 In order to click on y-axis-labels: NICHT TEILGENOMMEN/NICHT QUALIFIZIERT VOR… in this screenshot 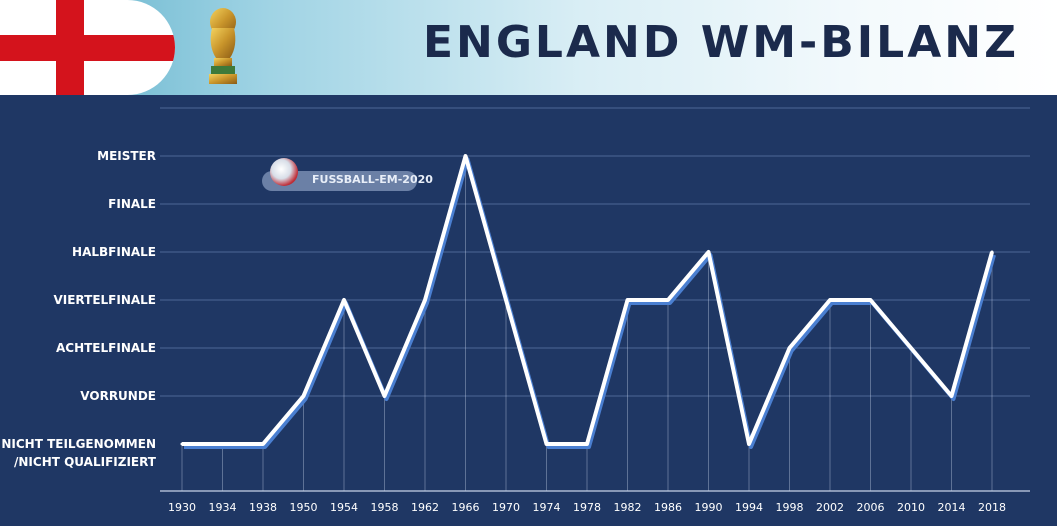, I will do `click(78, 309)`.